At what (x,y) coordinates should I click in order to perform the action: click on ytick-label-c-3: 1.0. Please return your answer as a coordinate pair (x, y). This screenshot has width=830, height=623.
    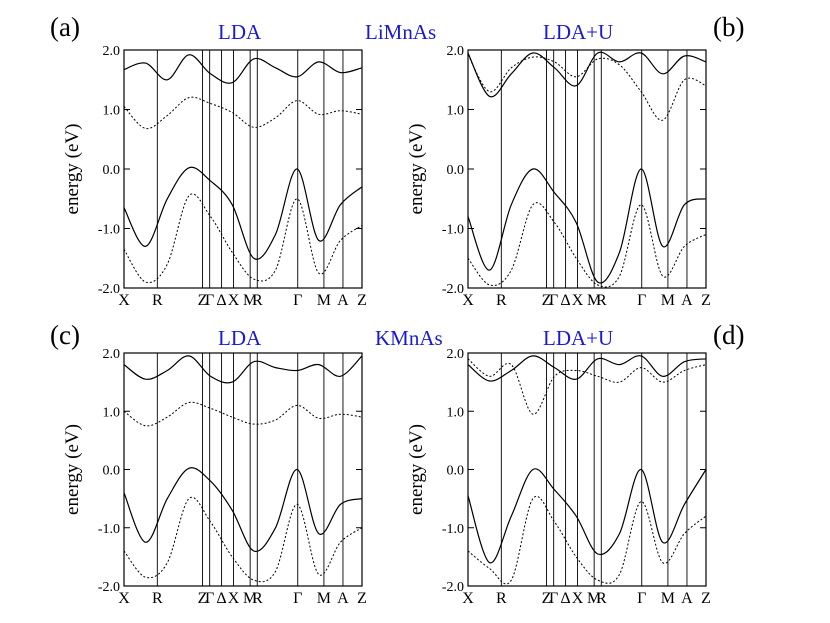
    Looking at the image, I should click on (112, 412).